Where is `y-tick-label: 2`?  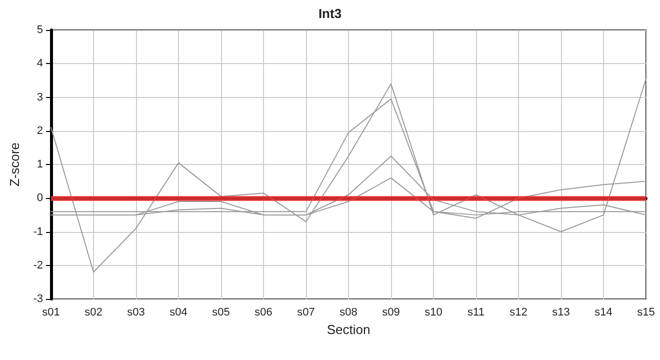 y-tick-label: 2 is located at coordinates (39, 130).